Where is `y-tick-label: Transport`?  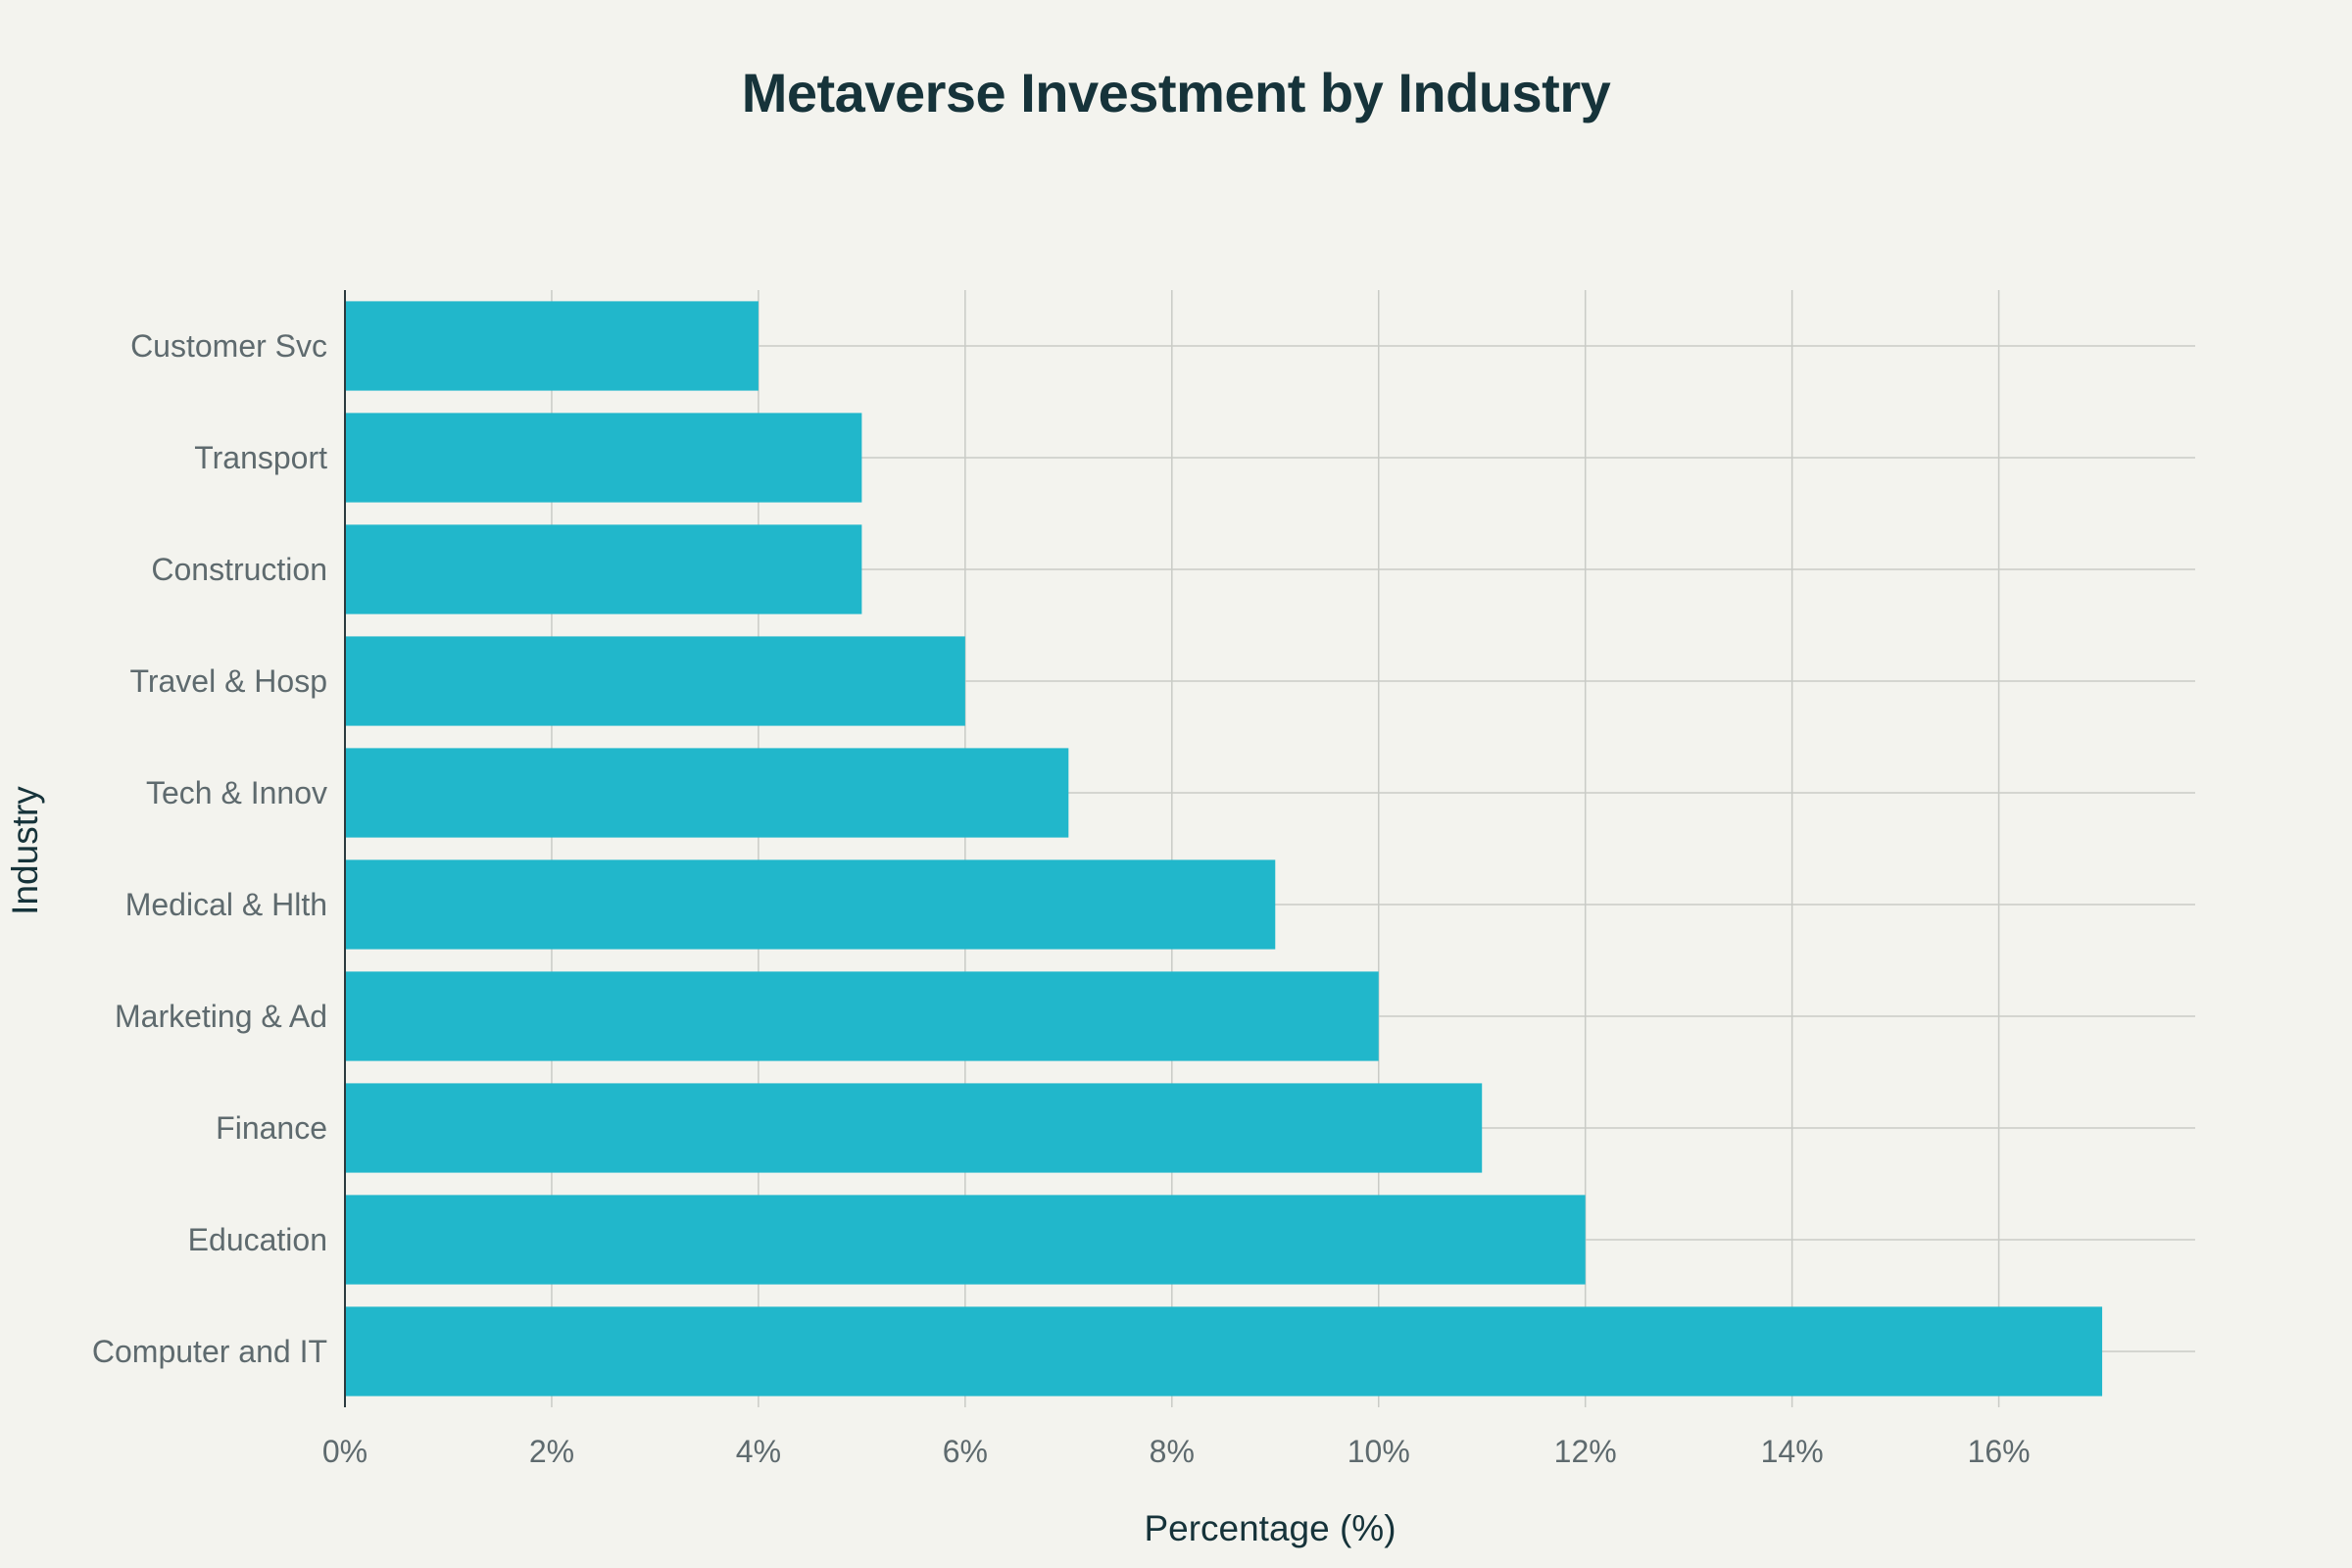 y-tick-label: Transport is located at coordinates (260, 457).